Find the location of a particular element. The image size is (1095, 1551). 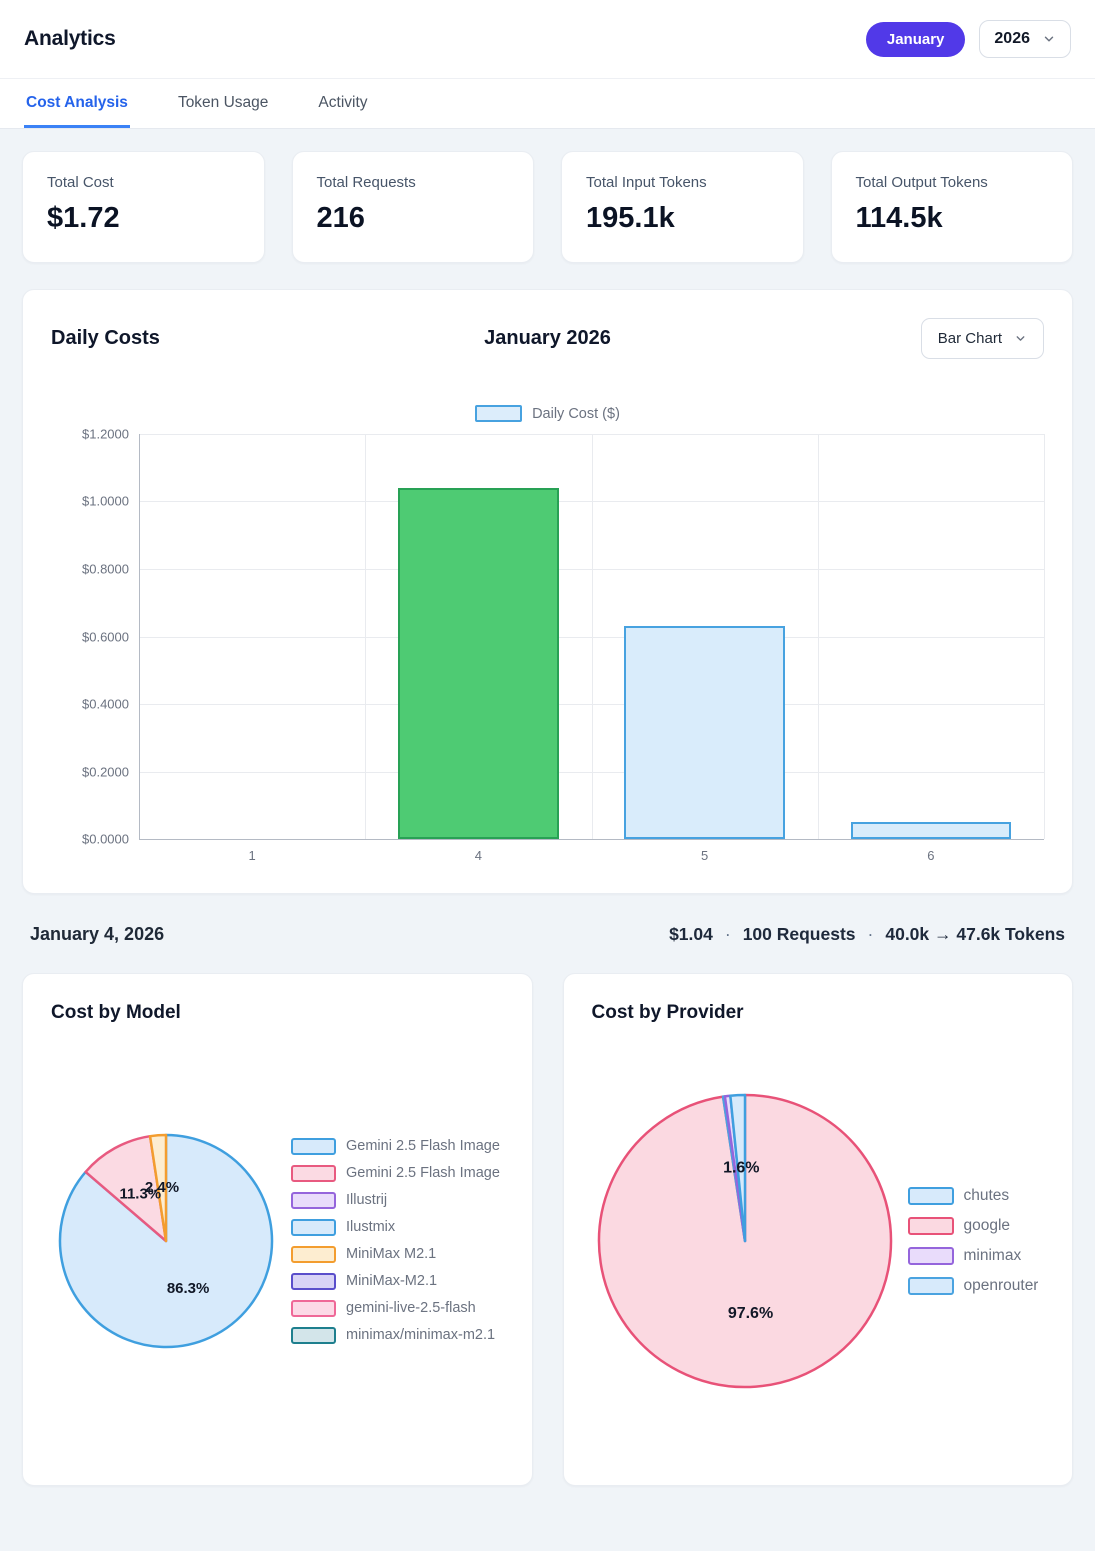

x-tick-label: 4 is located at coordinates (478, 855).